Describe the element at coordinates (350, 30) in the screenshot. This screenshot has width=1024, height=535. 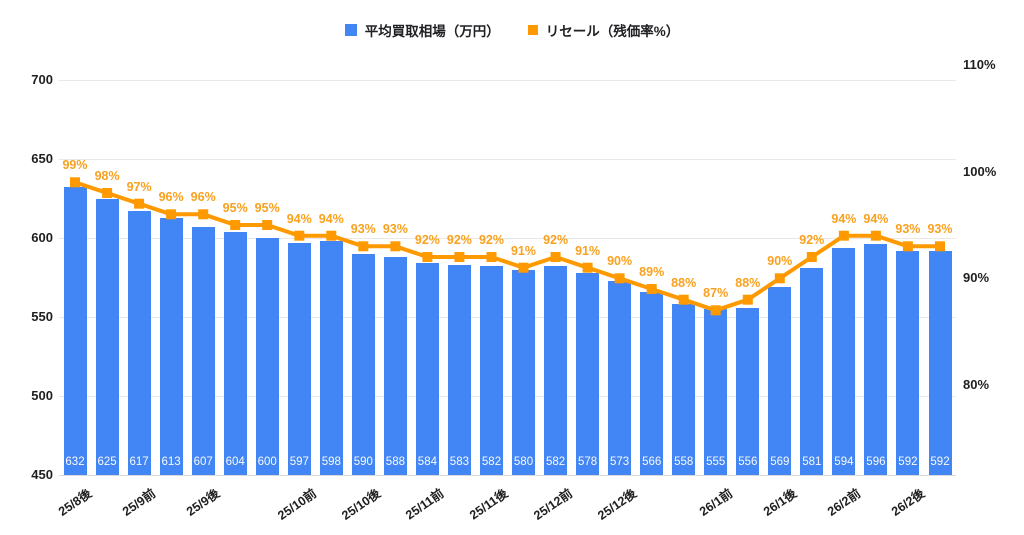
I see `bar-series-swatch-icon` at that location.